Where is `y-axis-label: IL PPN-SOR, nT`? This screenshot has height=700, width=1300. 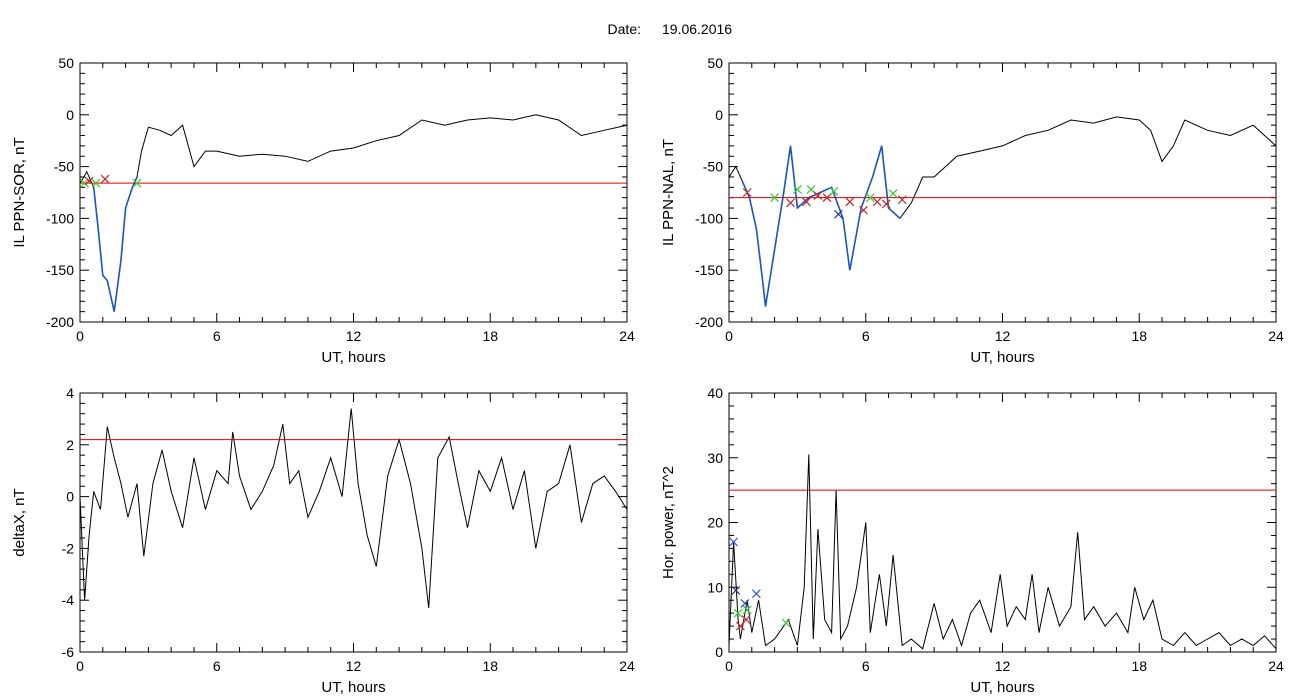
y-axis-label: IL PPN-SOR, nT is located at coordinates (19, 192).